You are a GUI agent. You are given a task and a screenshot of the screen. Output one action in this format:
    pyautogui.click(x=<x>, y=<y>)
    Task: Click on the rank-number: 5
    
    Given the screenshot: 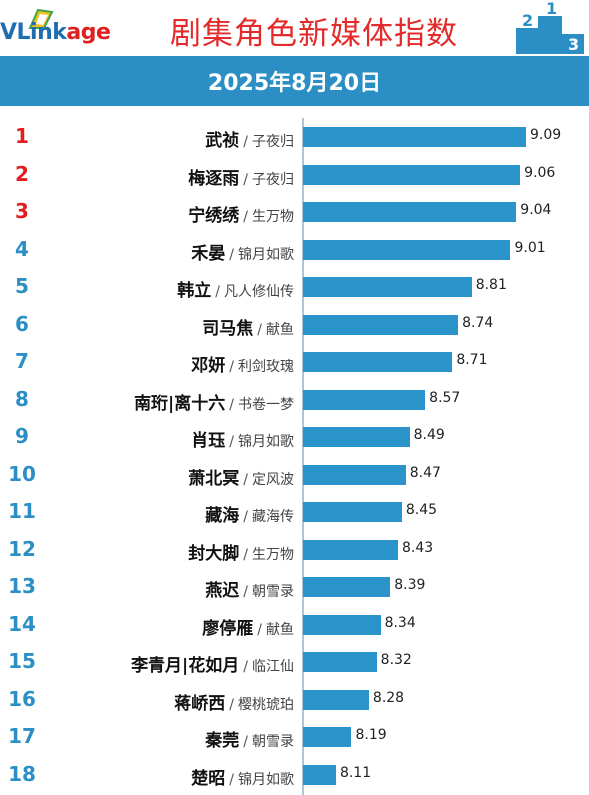 What is the action you would take?
    pyautogui.click(x=22, y=286)
    